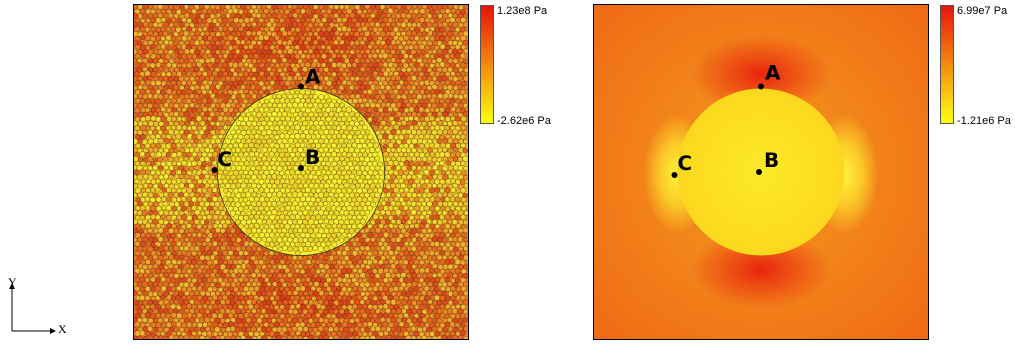  Describe the element at coordinates (984, 121) in the screenshot. I see `colorbar-right-min-label: -1.21e6 Pa` at that location.